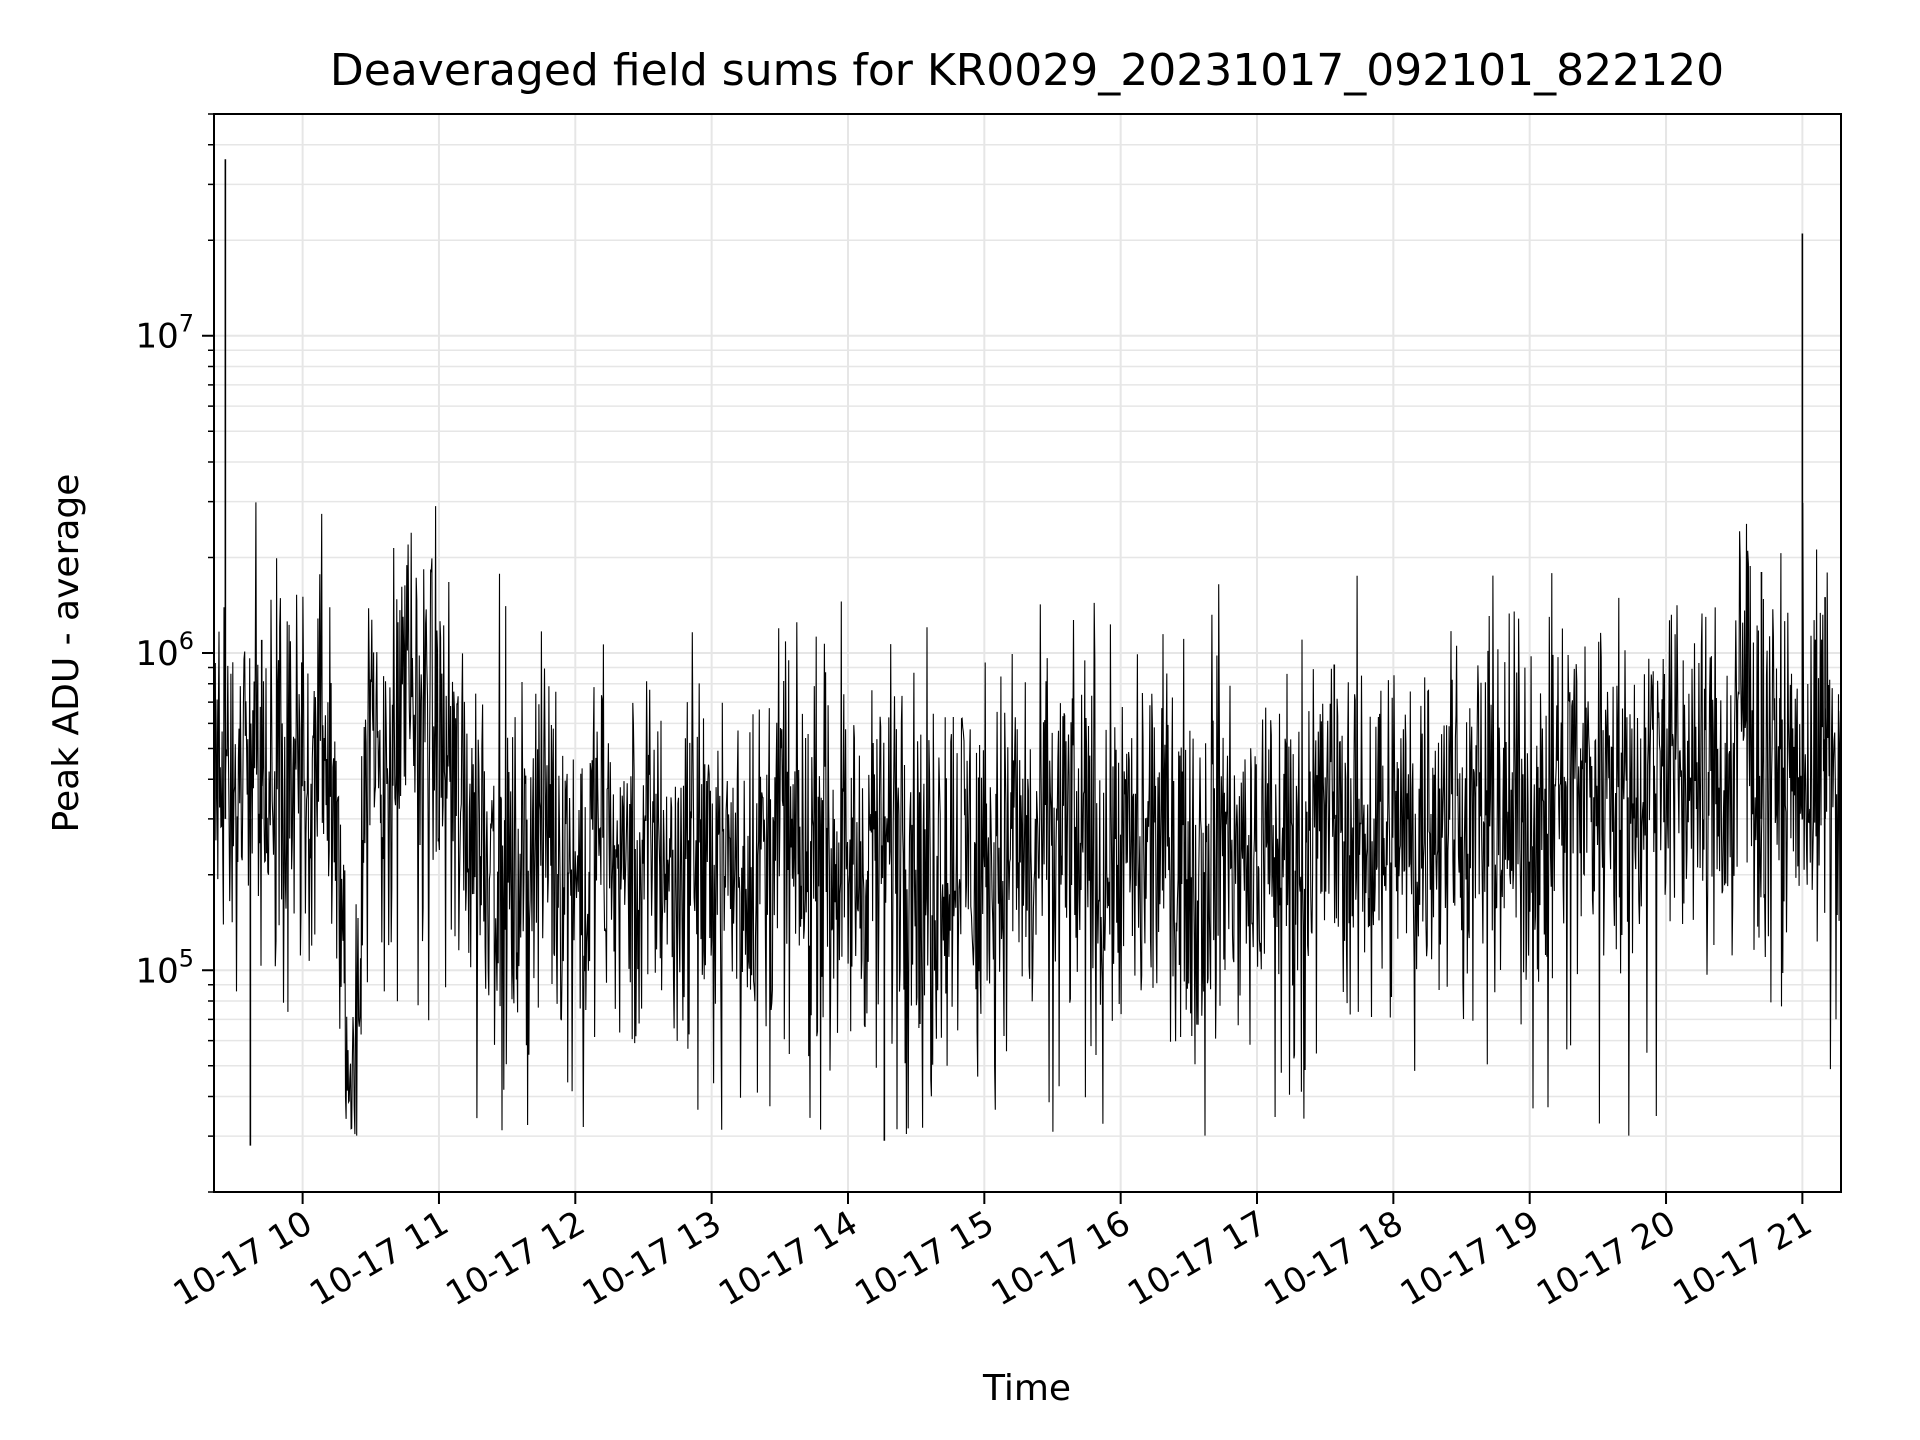 The image size is (1920, 1440). Describe the element at coordinates (164, 967) in the screenshot. I see `y-tick-label: 10⁵` at that location.